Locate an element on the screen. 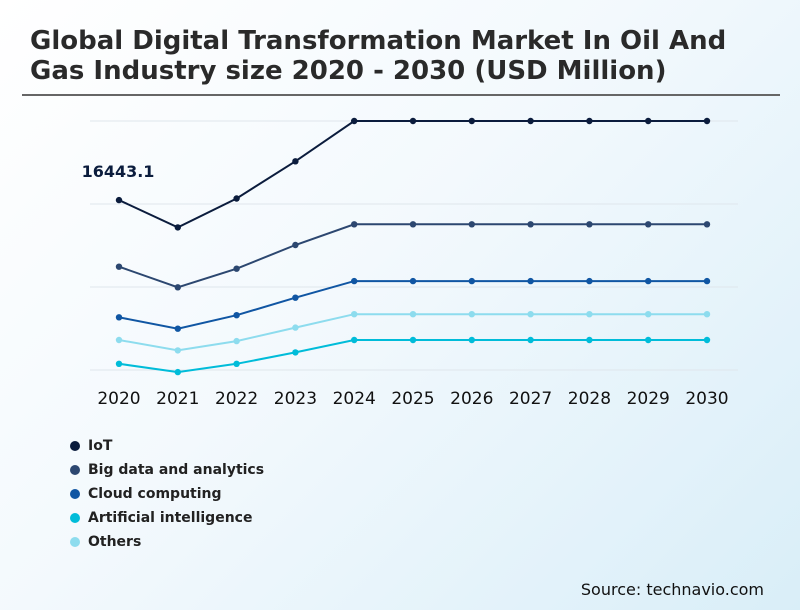 This screenshot has width=800, height=610. x-tick-label: 2030 is located at coordinates (706, 399).